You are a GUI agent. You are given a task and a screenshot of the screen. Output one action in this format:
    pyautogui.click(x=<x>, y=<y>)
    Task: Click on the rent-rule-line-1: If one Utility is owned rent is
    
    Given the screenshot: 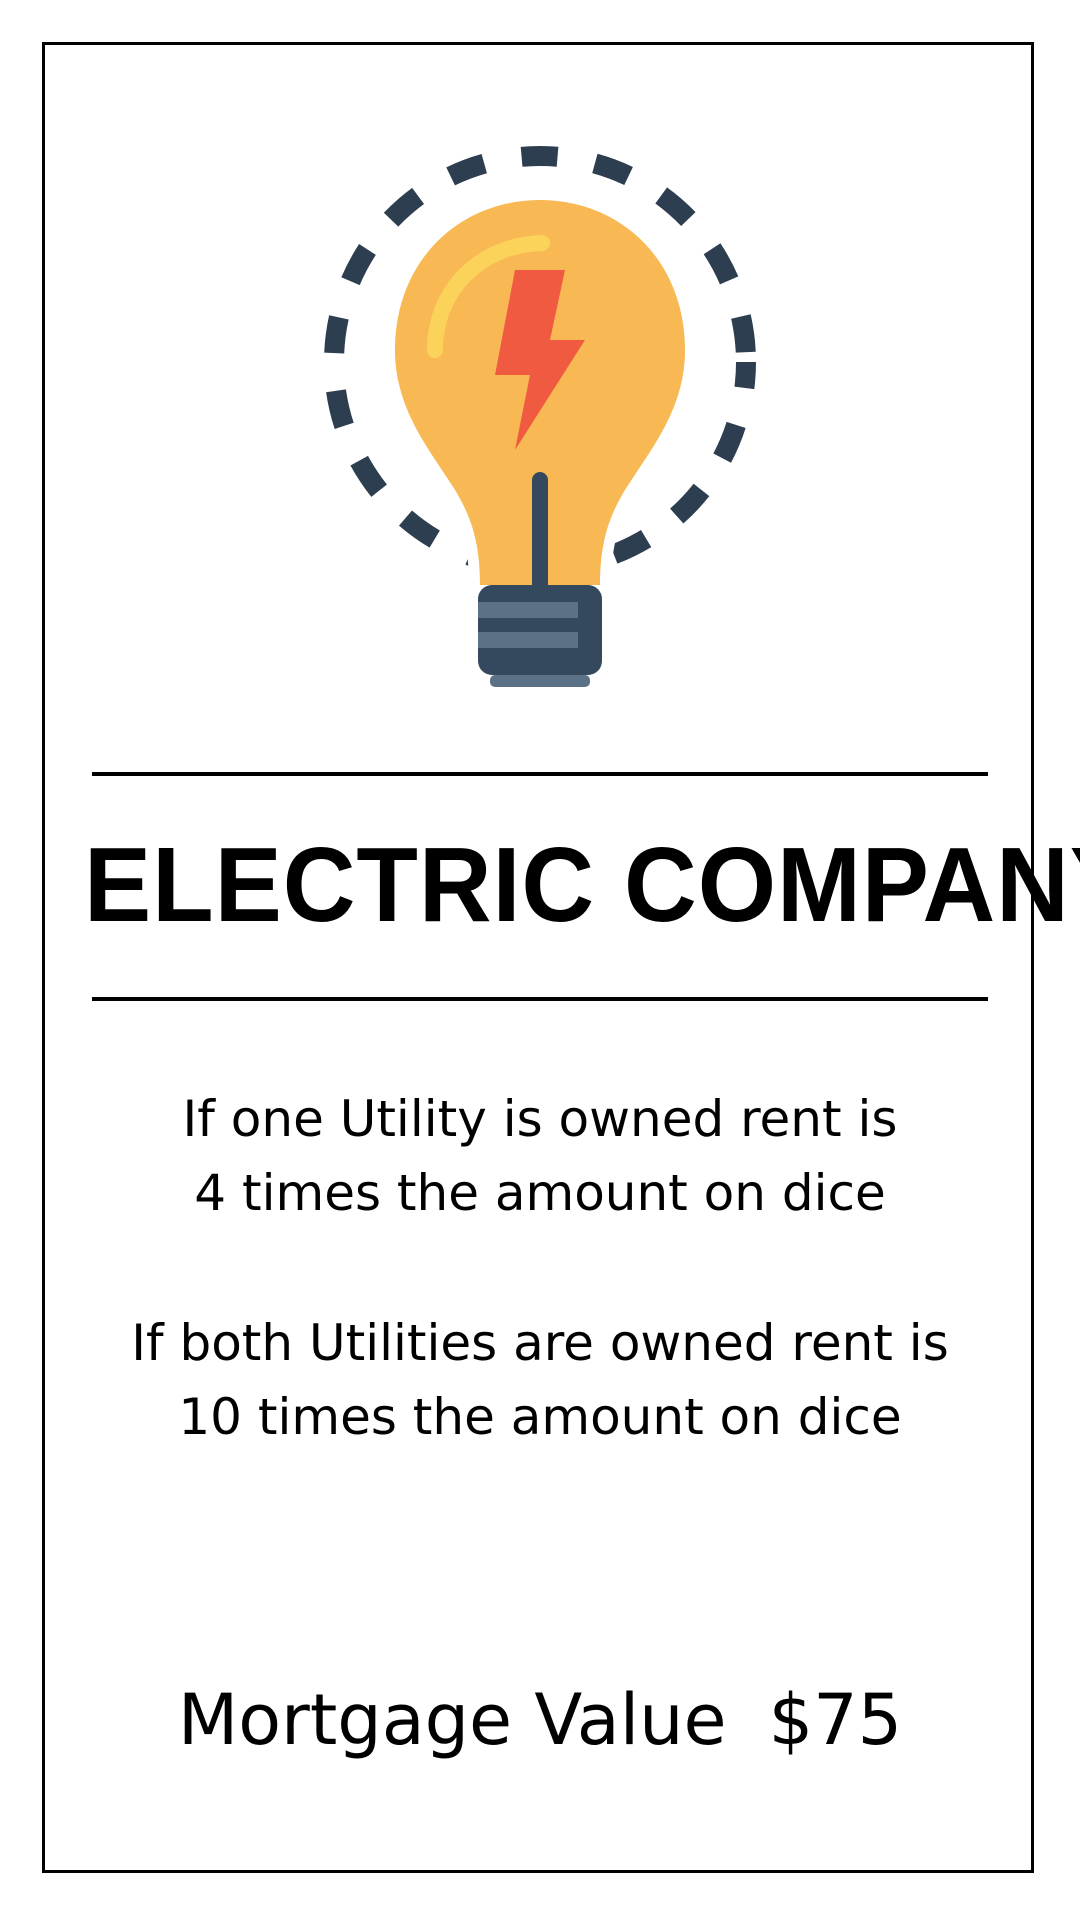 What is the action you would take?
    pyautogui.click(x=540, y=1119)
    